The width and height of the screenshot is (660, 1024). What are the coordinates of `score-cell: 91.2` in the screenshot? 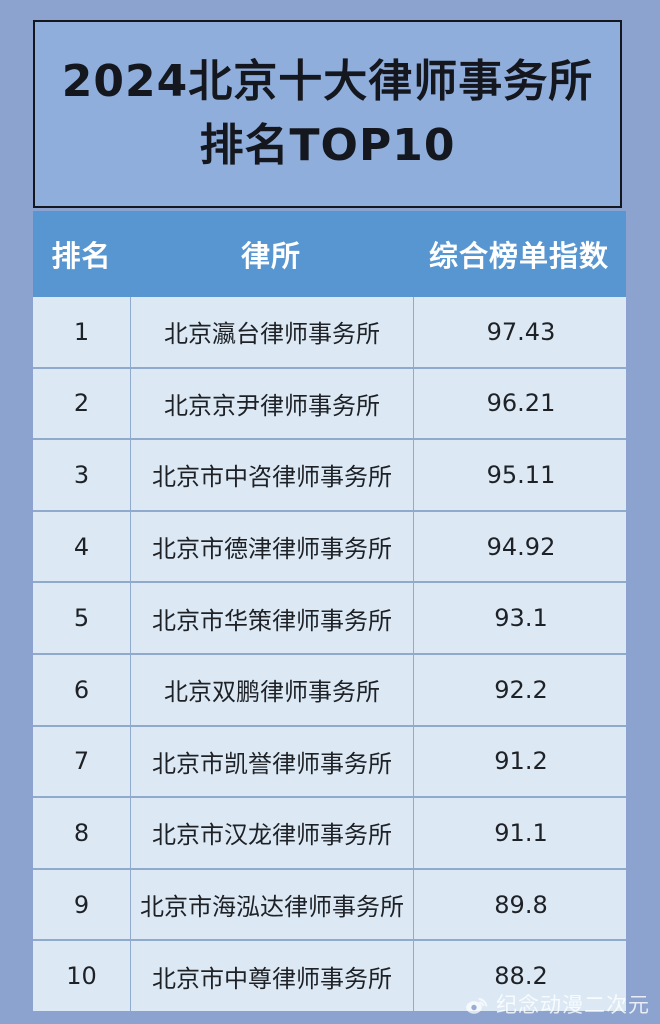 It's located at (520, 761).